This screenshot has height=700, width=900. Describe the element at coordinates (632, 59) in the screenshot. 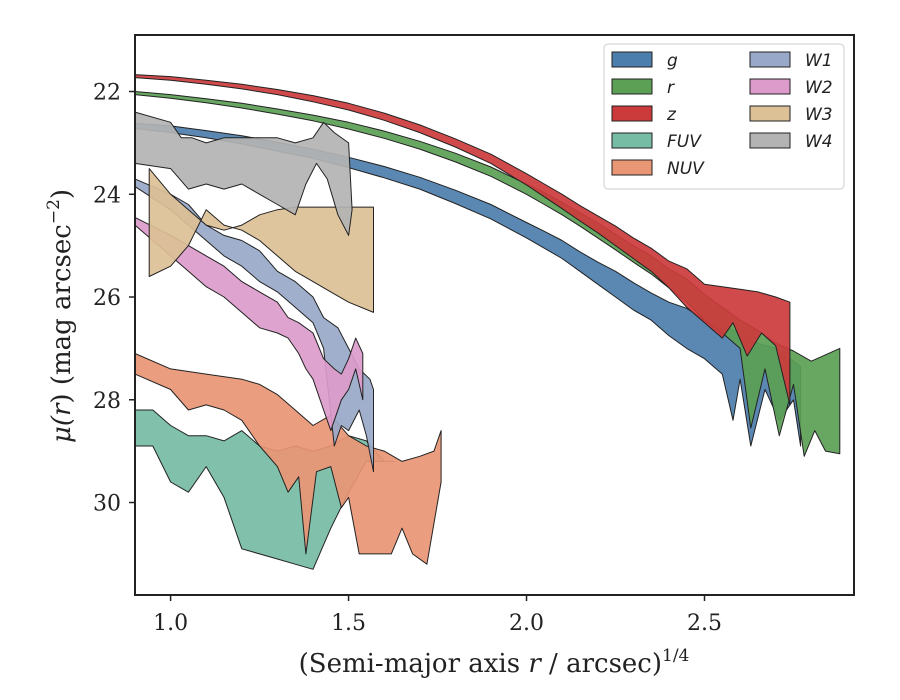

I see `legend-swatch-g` at that location.